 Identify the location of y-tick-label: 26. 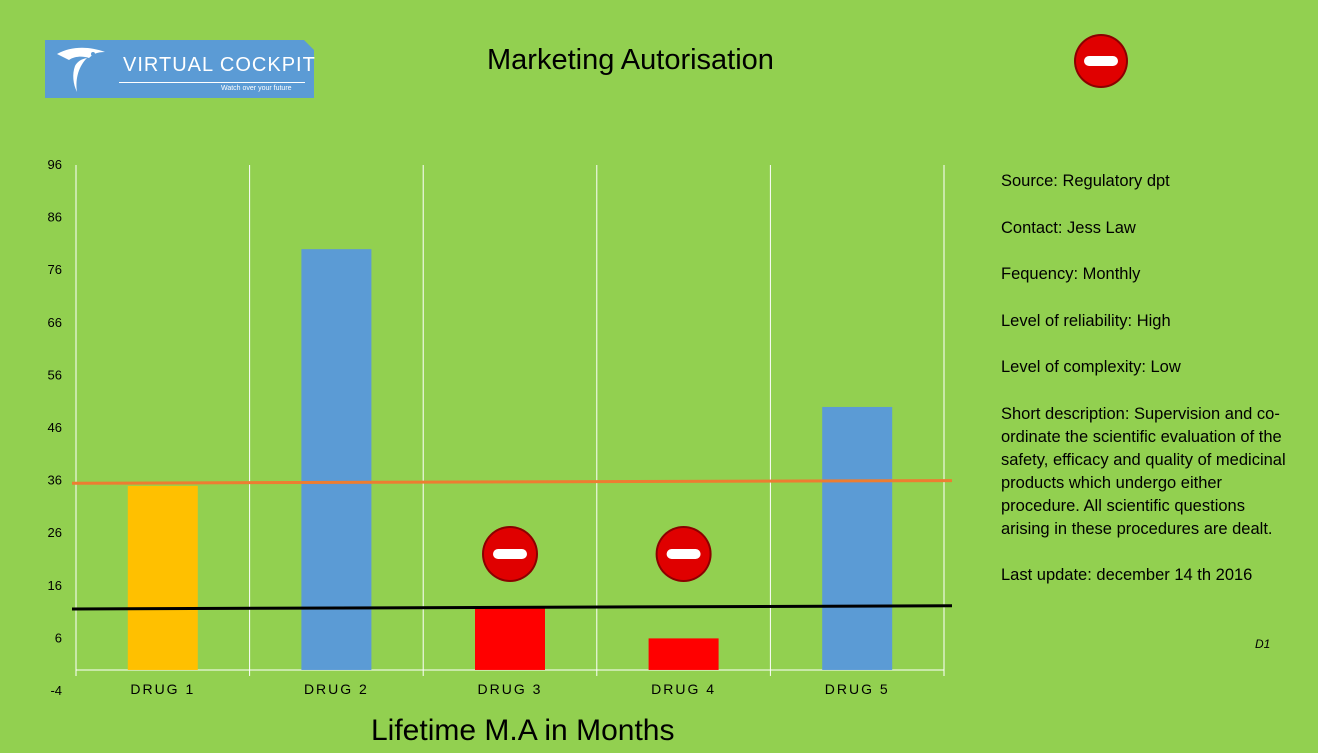
(55, 532).